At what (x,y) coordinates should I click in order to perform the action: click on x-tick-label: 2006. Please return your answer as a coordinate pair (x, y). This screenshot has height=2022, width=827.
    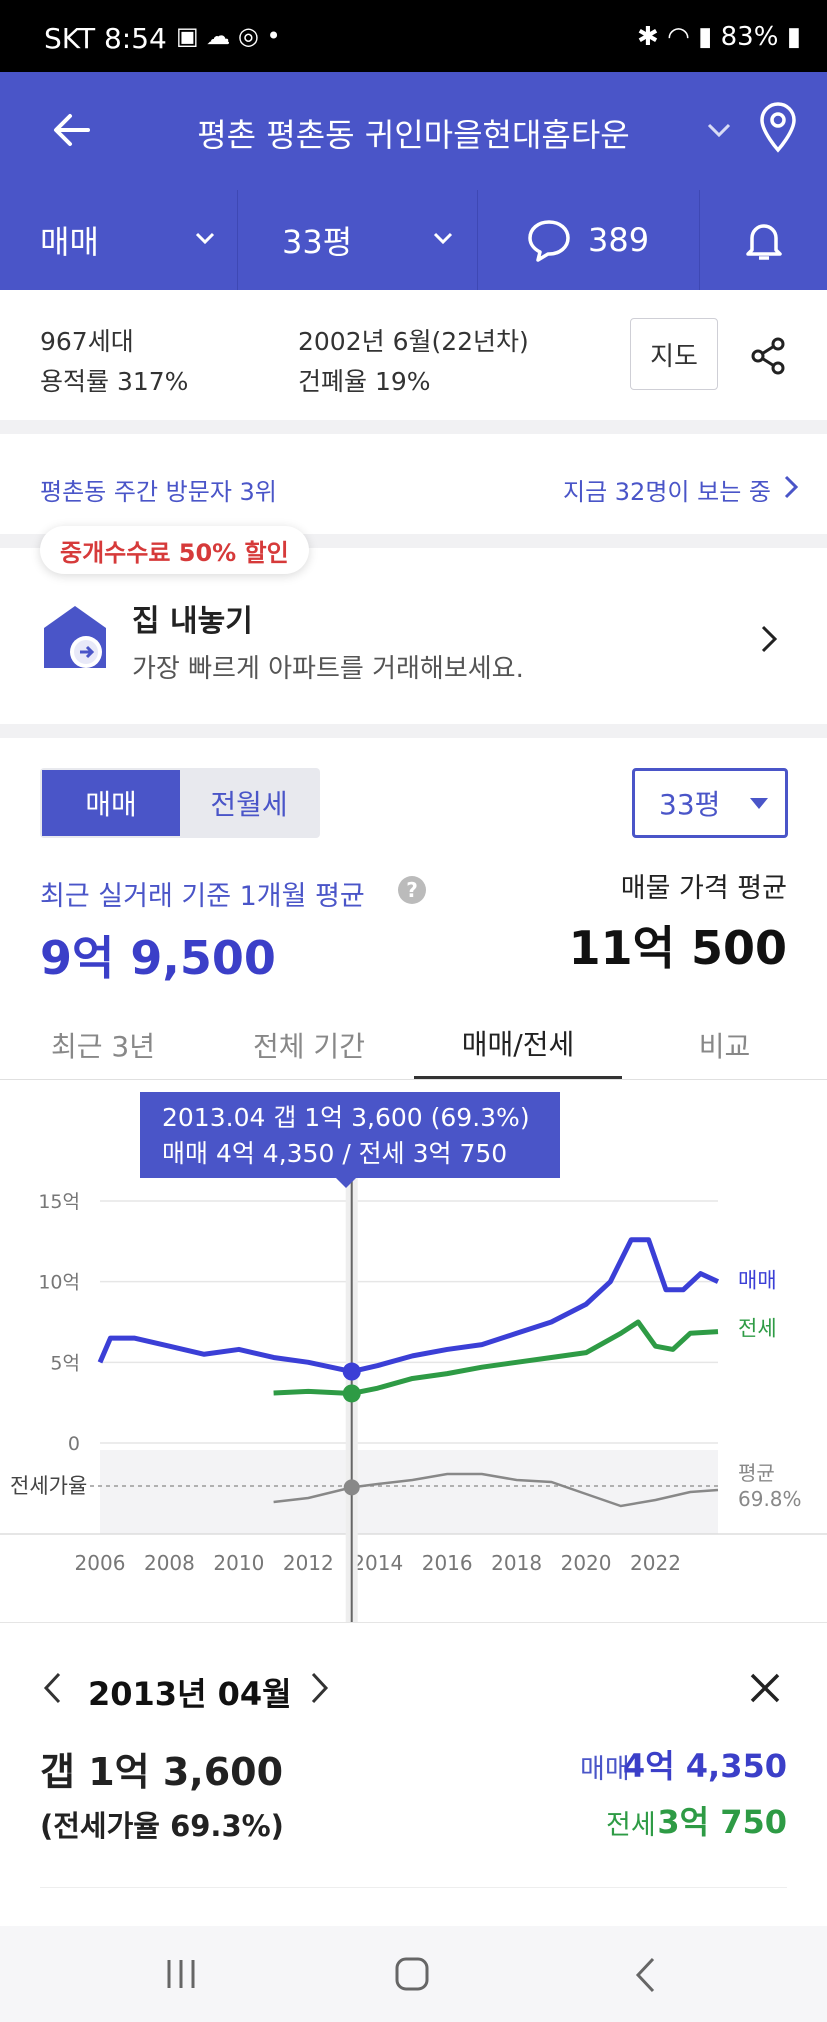
    Looking at the image, I should click on (100, 1563).